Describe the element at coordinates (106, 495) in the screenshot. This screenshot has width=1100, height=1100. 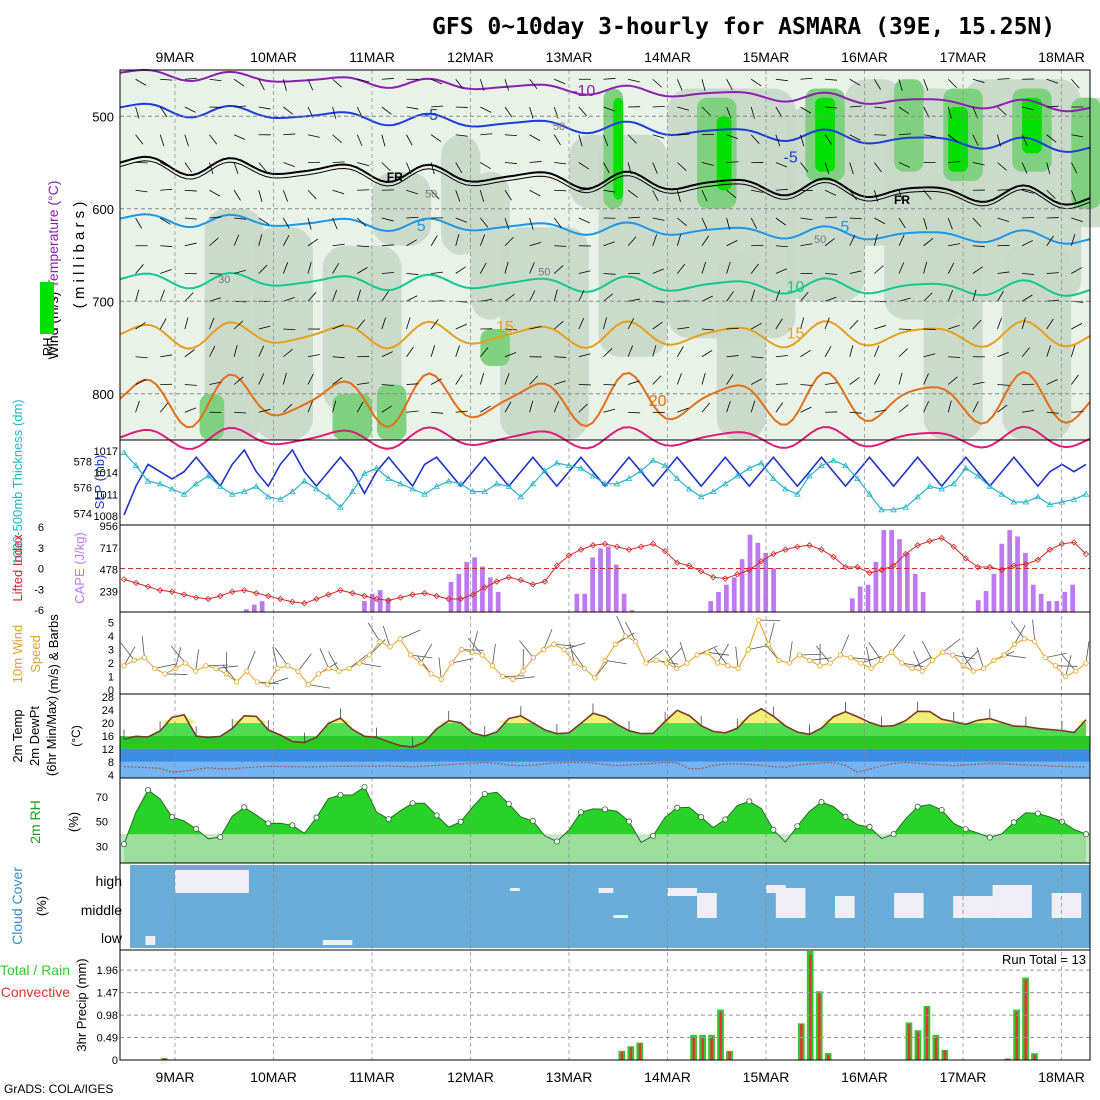
I see `slp-tick-label: 1011` at that location.